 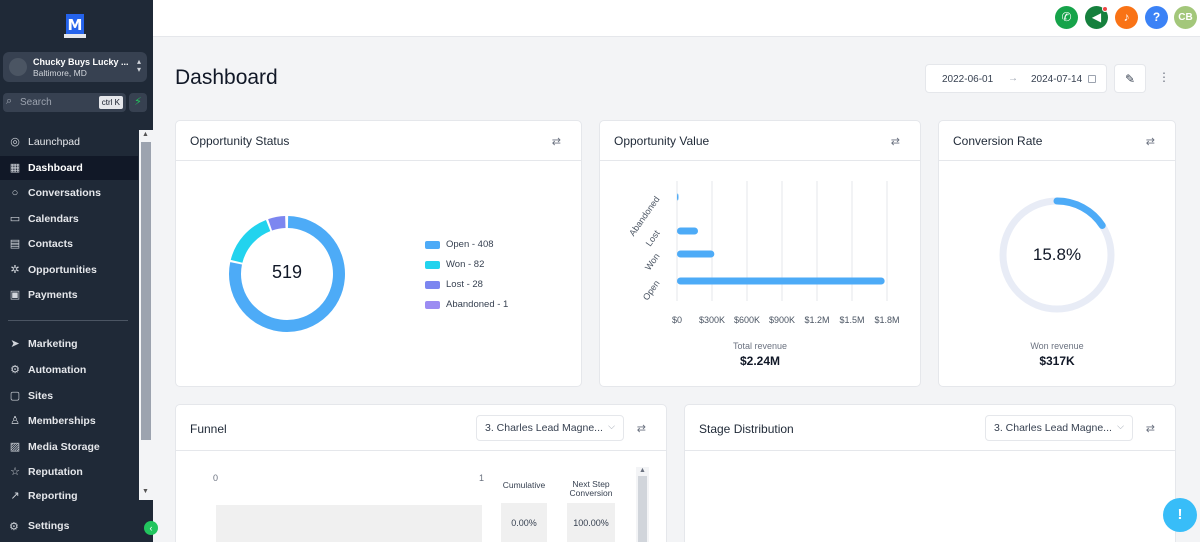 I want to click on x-tick-label: $300K, so click(x=712, y=320).